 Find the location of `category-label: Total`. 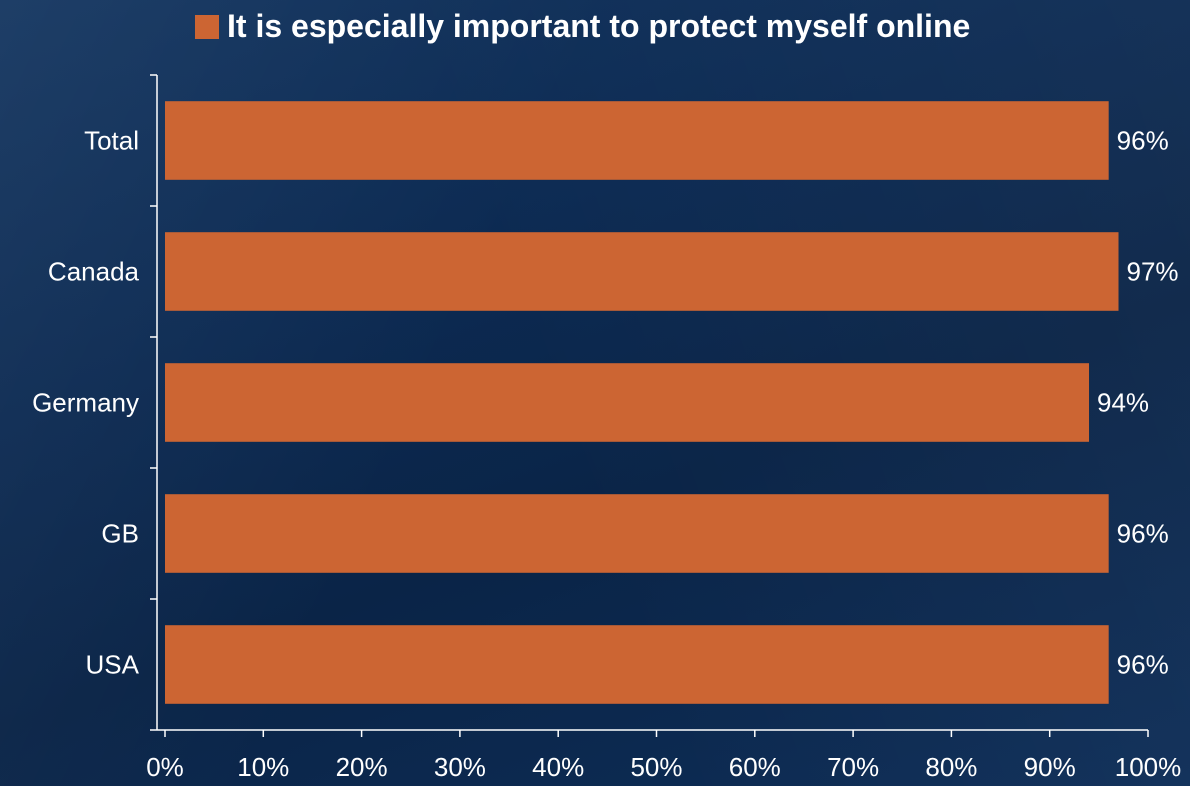

category-label: Total is located at coordinates (111, 141).